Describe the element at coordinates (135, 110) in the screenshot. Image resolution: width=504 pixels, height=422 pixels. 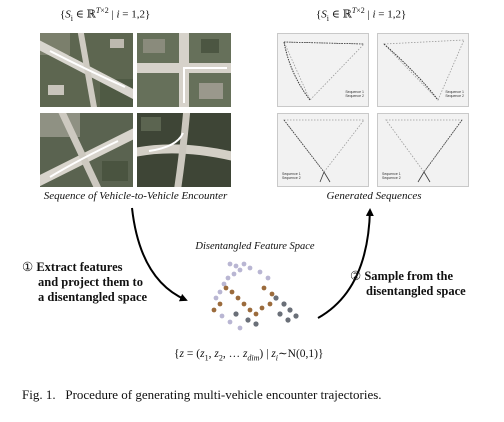
I see `aerial-image-grid` at that location.